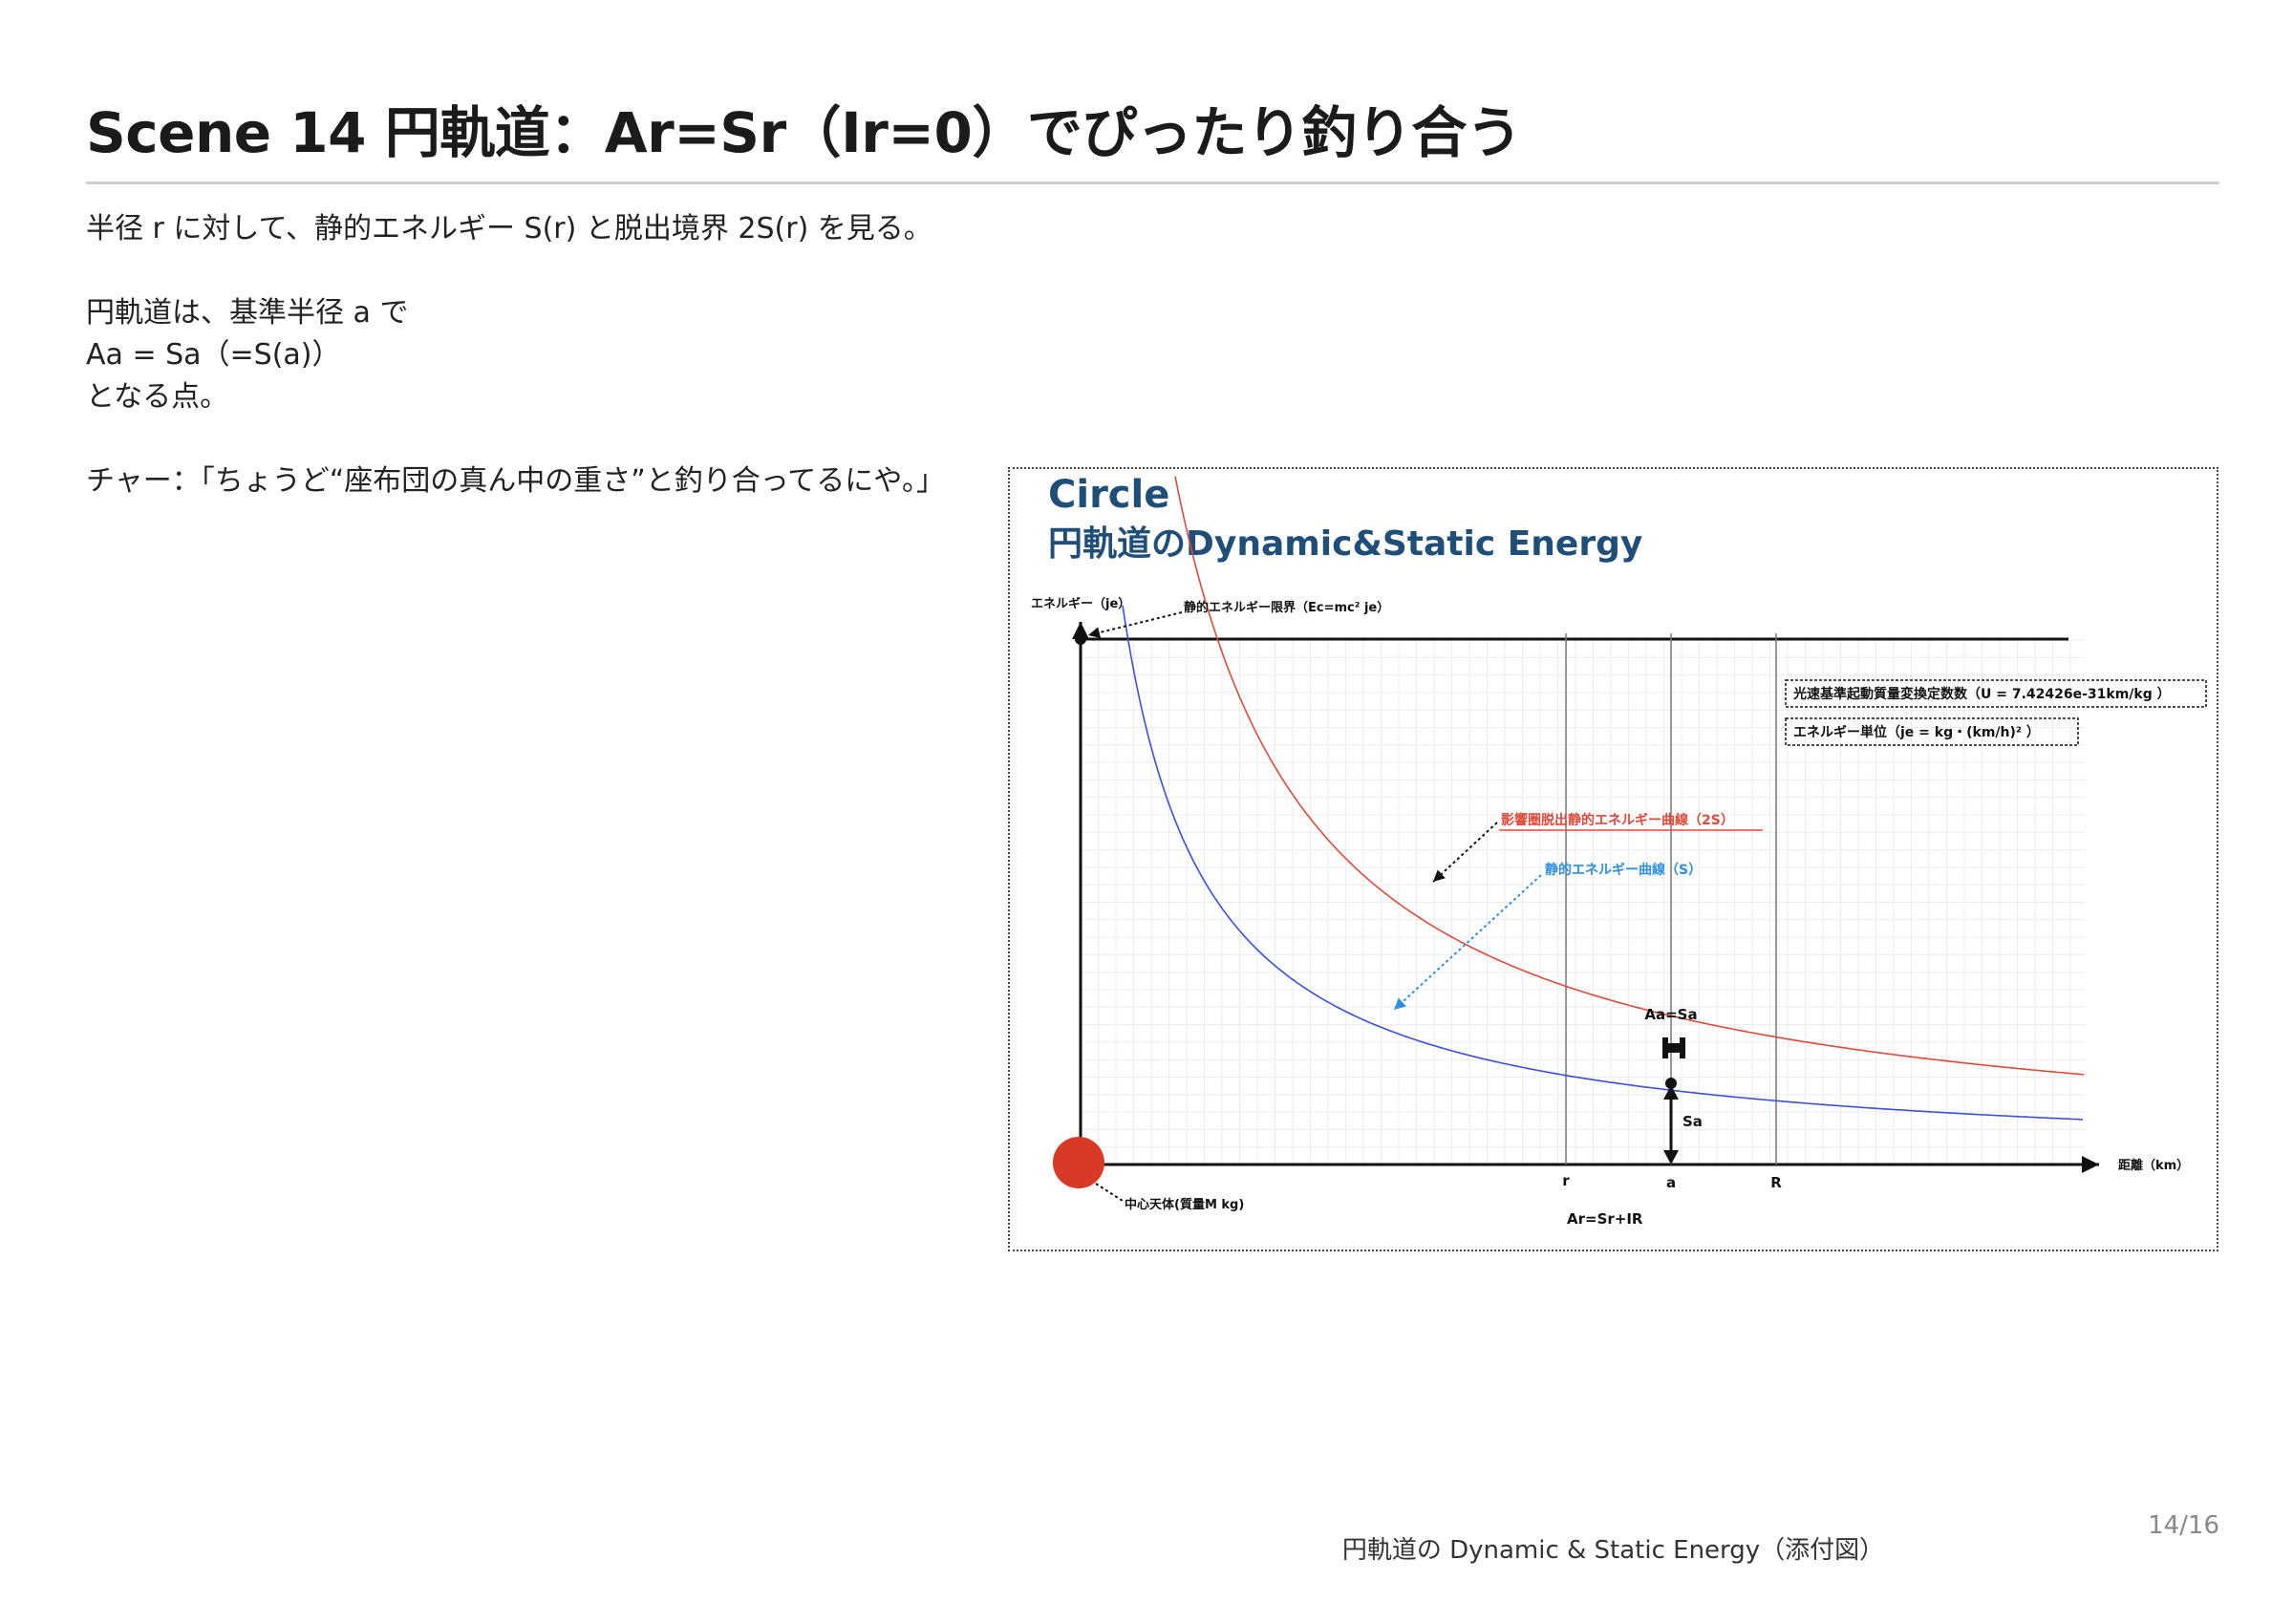 This screenshot has height=1624, width=2293. Describe the element at coordinates (1286, 608) in the screenshot. I see `energy-limit-label: 静的エネルギー限界（Ec=mc² je）` at that location.